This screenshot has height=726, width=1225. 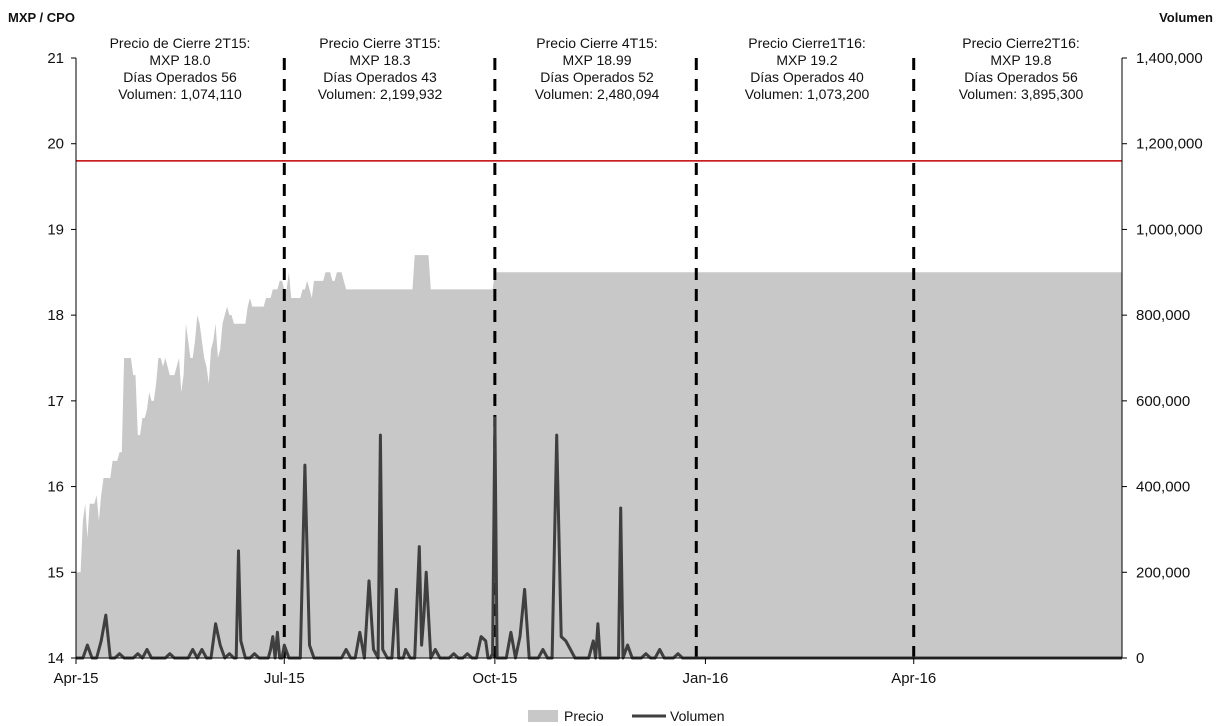 What do you see at coordinates (913, 678) in the screenshot?
I see `x-tick-label: Apr-16` at bounding box center [913, 678].